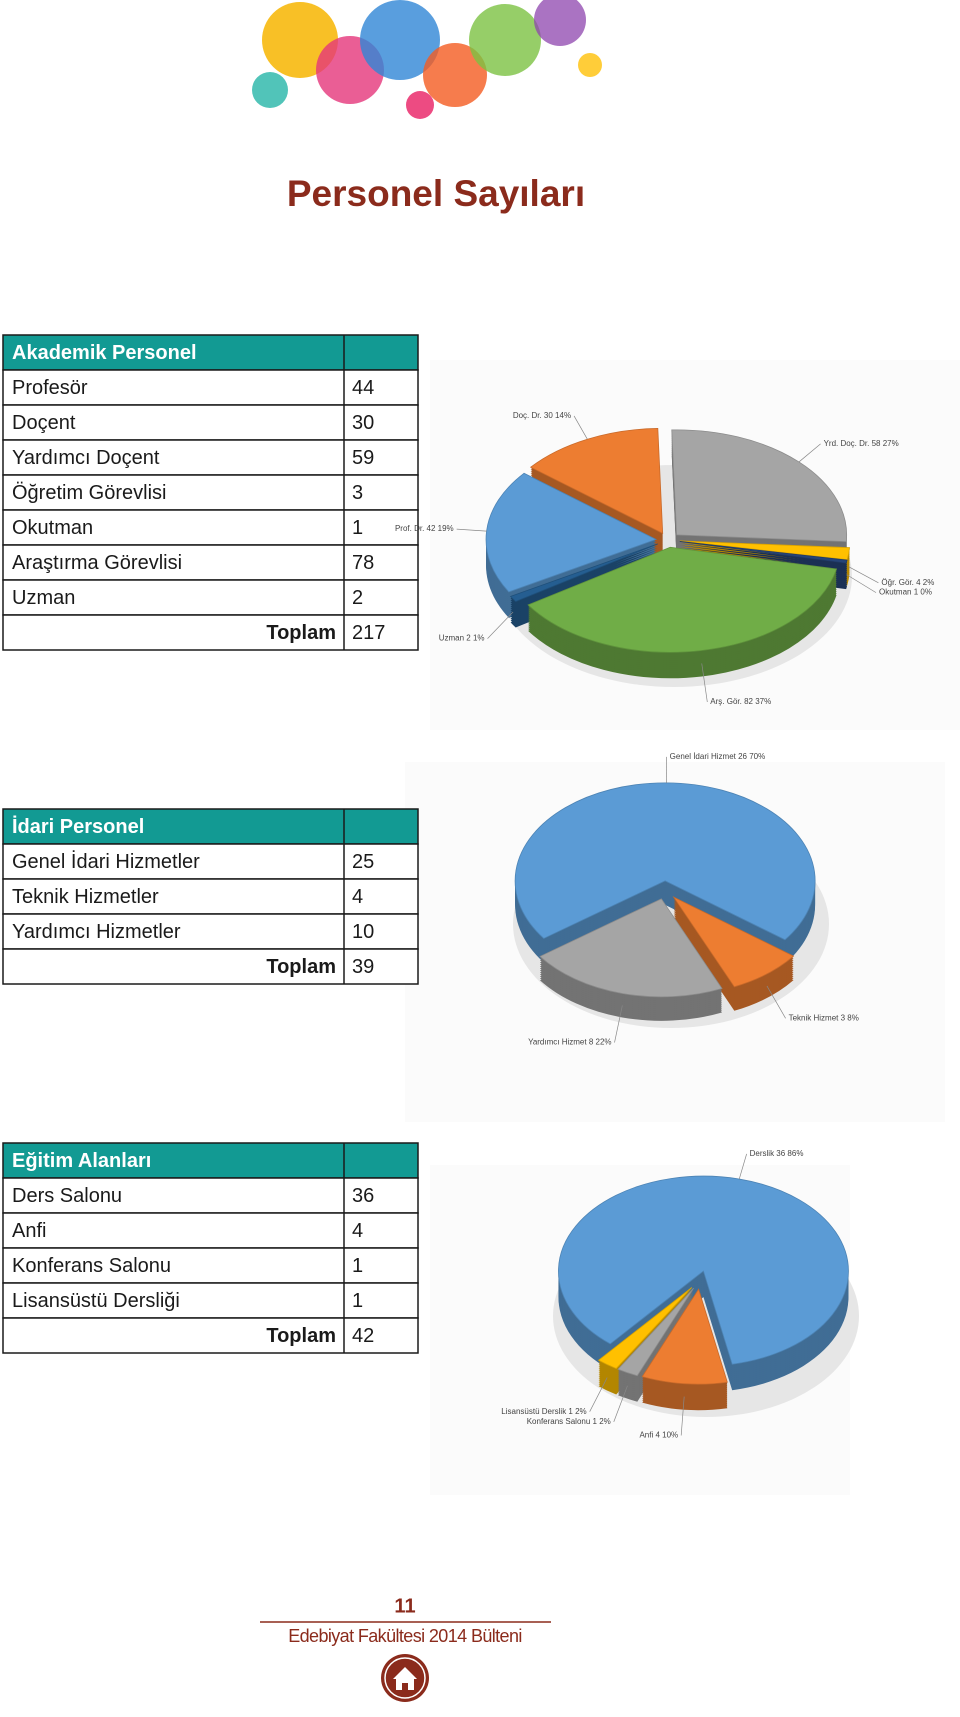 Image resolution: width=960 pixels, height=1717 pixels. I want to click on page-title: Personel Sayıları, so click(436, 193).